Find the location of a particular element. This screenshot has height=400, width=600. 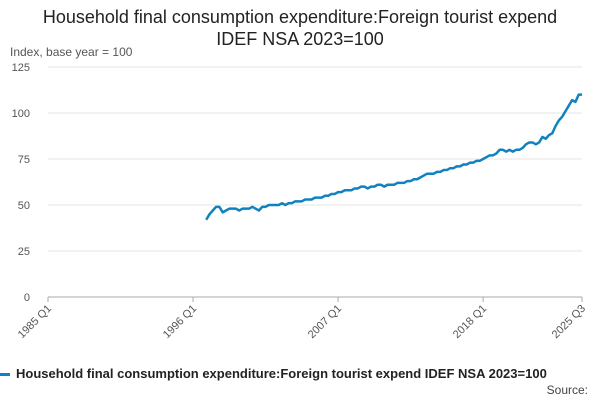

y-tick-label: 0 is located at coordinates (27, 298).